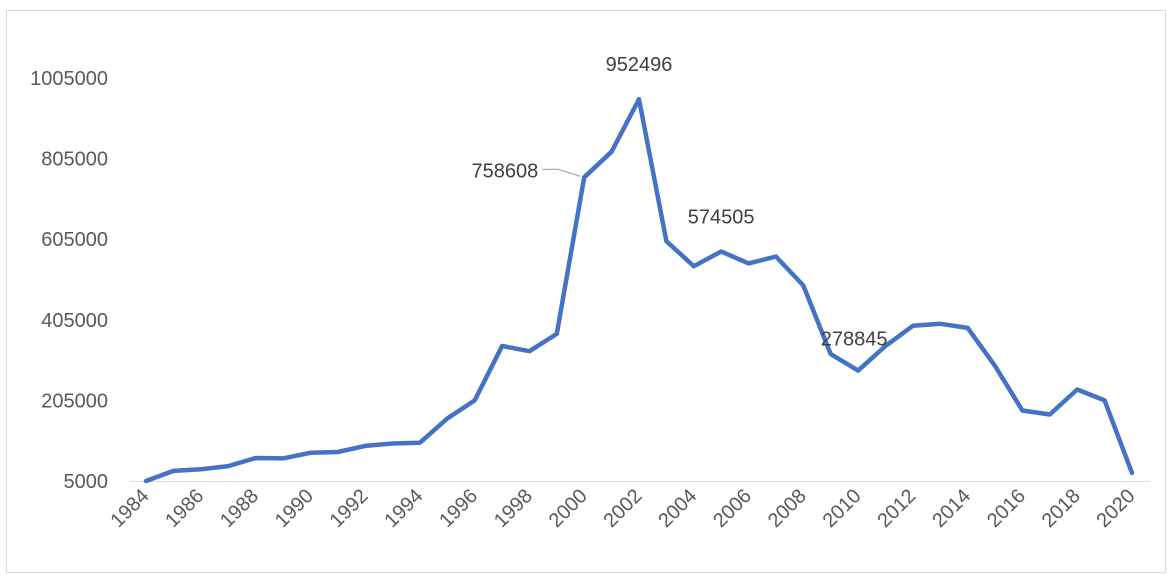 This screenshot has height=577, width=1170. Describe the element at coordinates (86, 482) in the screenshot. I see `y-tick-label: 5000` at that location.